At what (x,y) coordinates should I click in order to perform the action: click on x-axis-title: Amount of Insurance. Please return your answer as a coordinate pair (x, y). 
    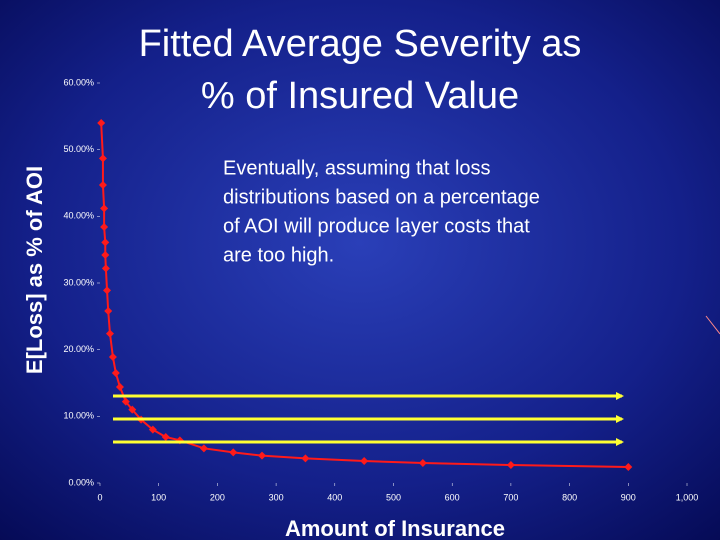
    Looking at the image, I should click on (395, 528).